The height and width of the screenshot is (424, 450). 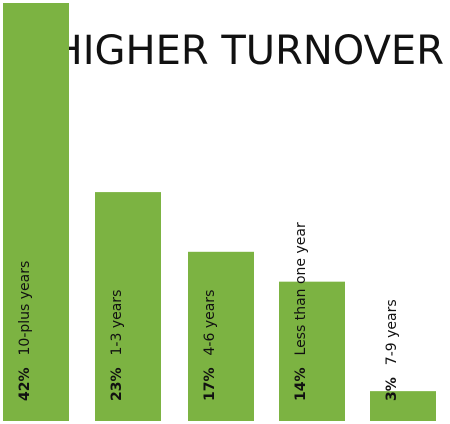 I want to click on bar-value-7-9-years: 3%, so click(x=392, y=389).